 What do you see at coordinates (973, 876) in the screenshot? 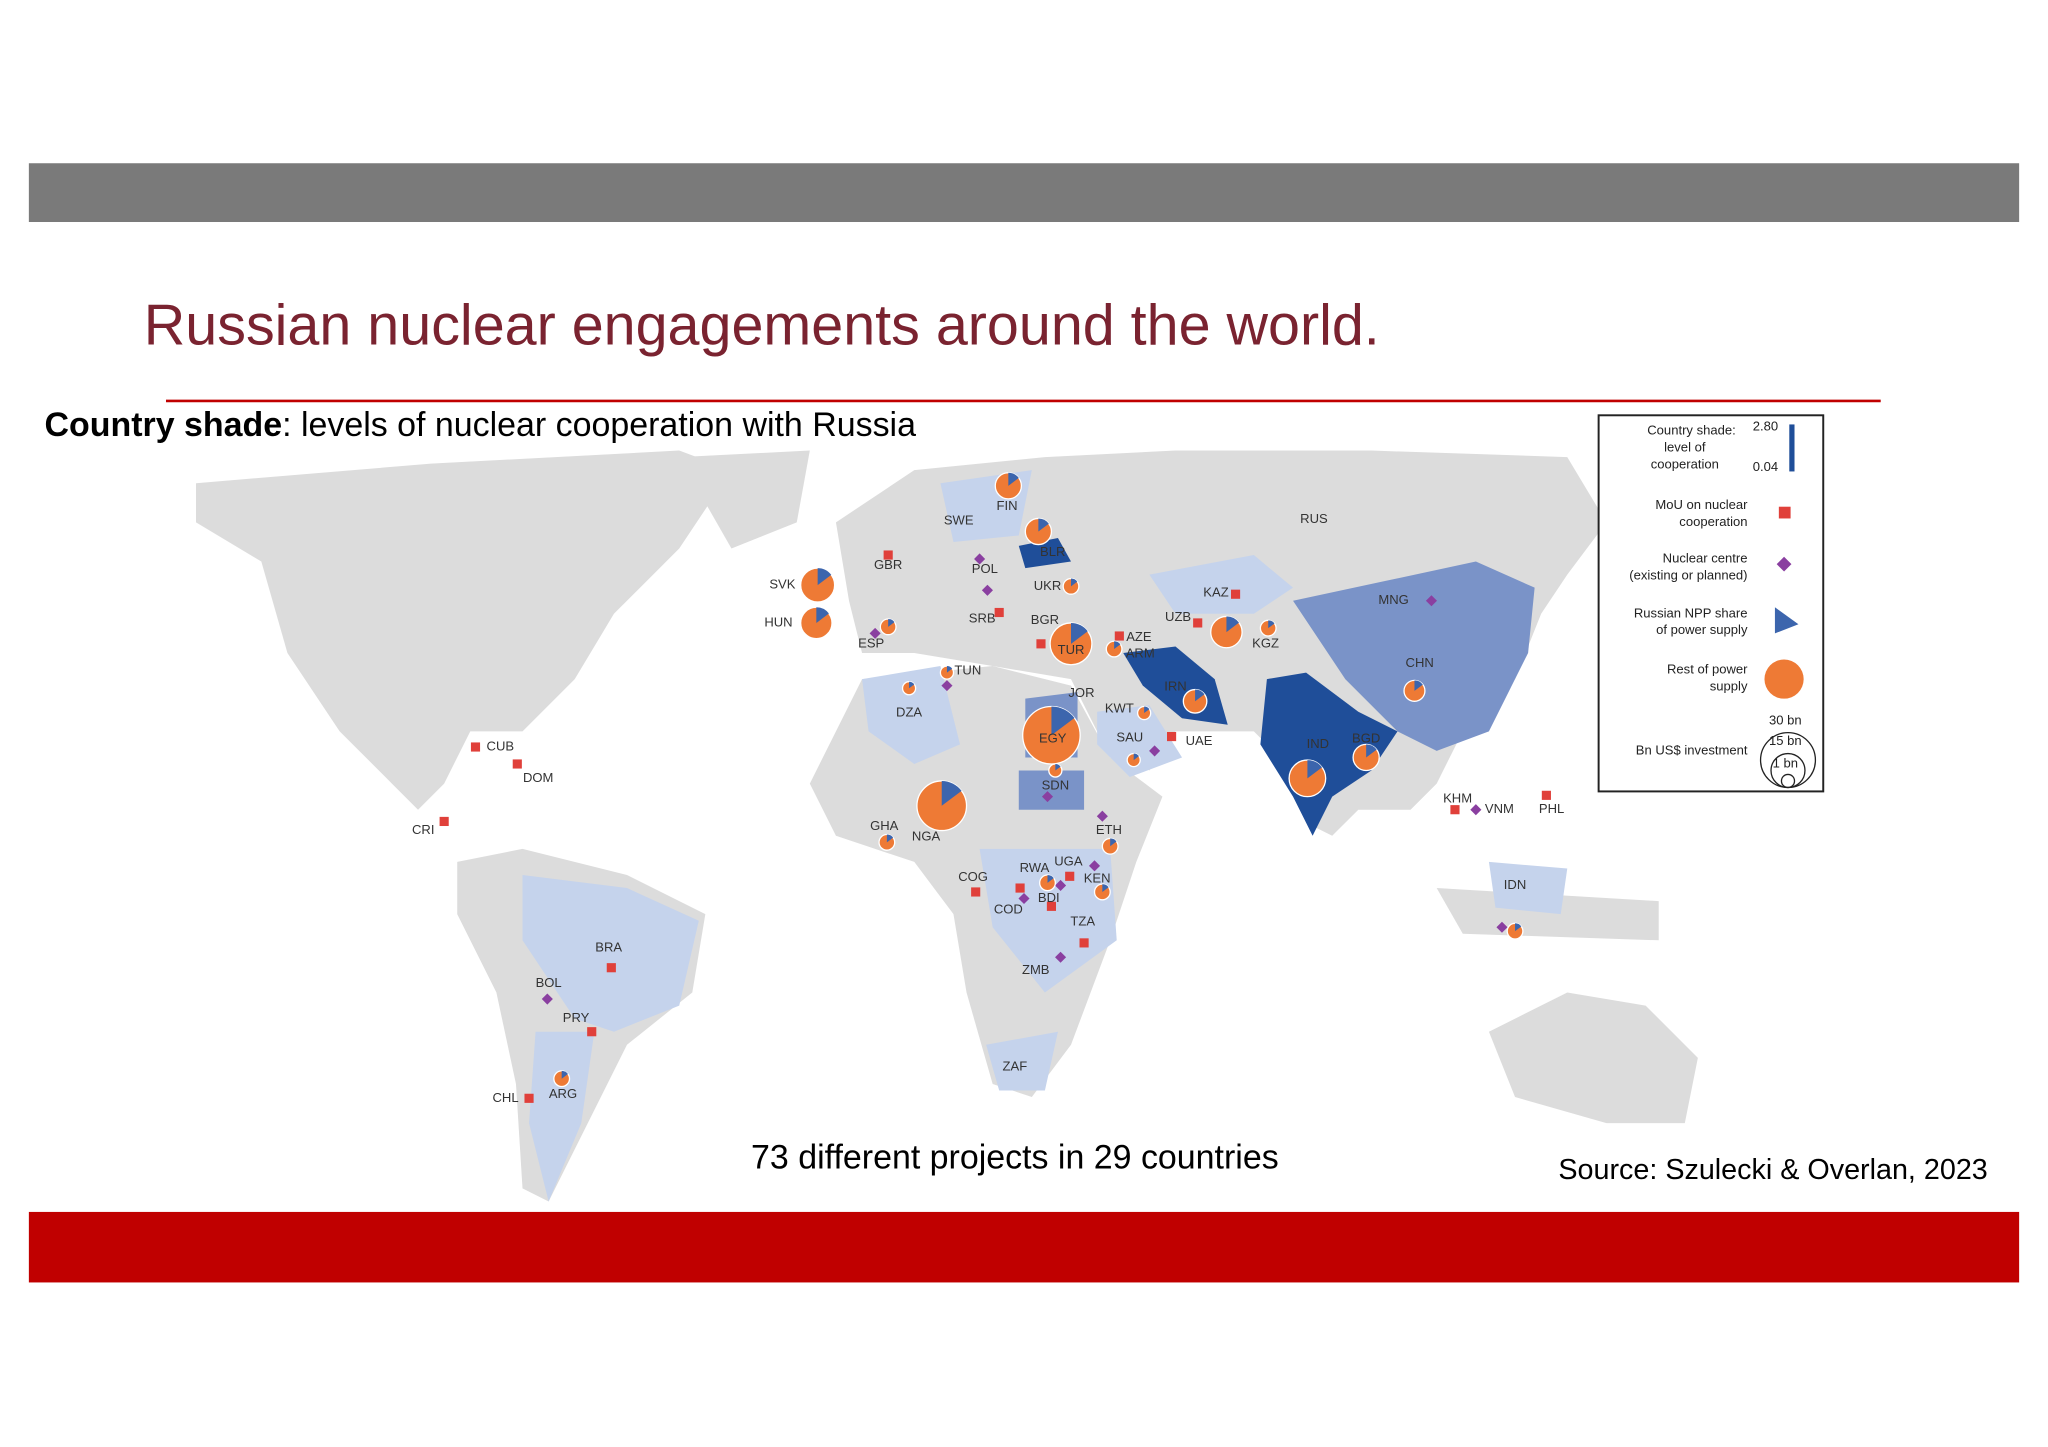
I see `country-label: COG` at bounding box center [973, 876].